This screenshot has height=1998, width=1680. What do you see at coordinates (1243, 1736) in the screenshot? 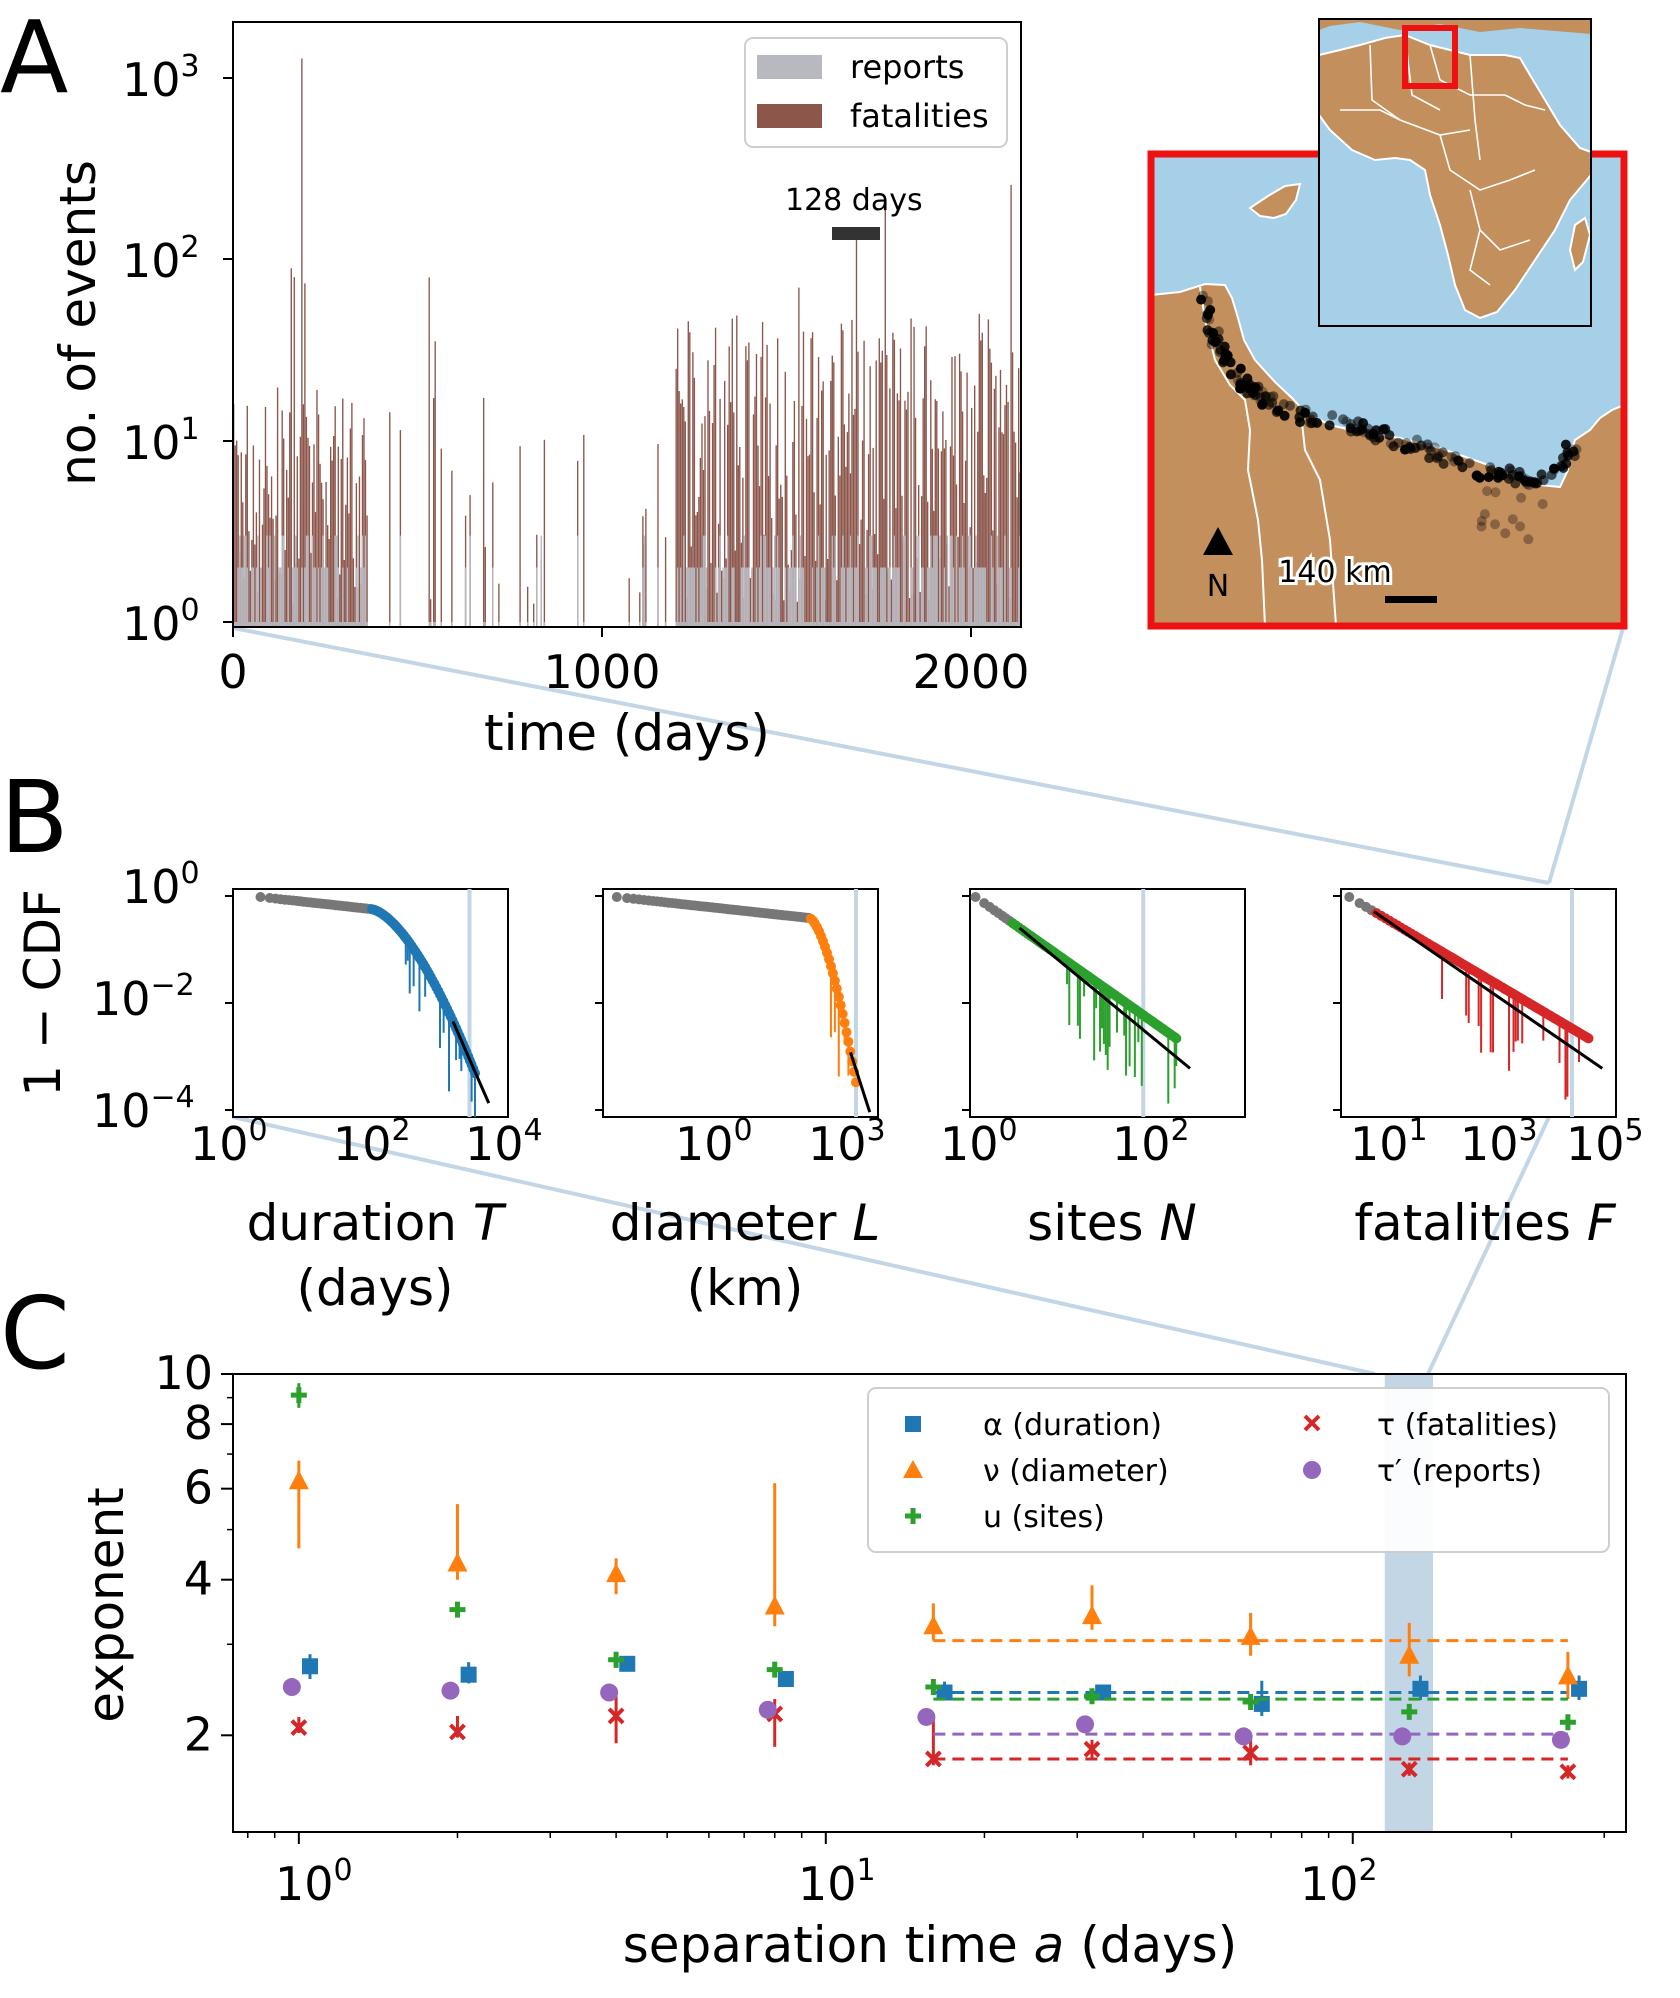
I see `point-circle` at bounding box center [1243, 1736].